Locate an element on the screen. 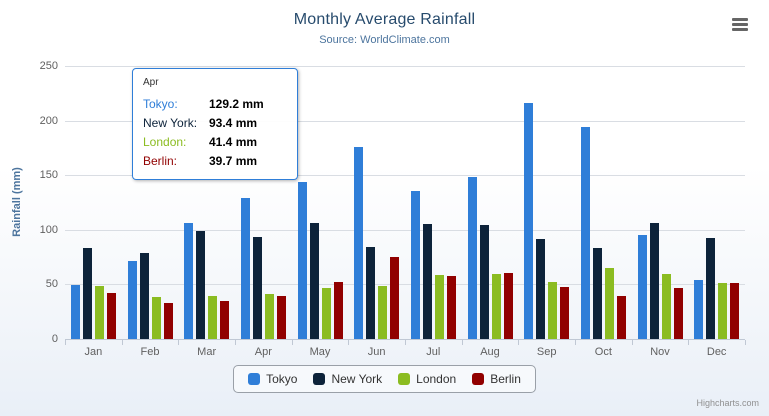 Image resolution: width=769 pixels, height=416 pixels. bar-berlin-oct is located at coordinates (621, 317).